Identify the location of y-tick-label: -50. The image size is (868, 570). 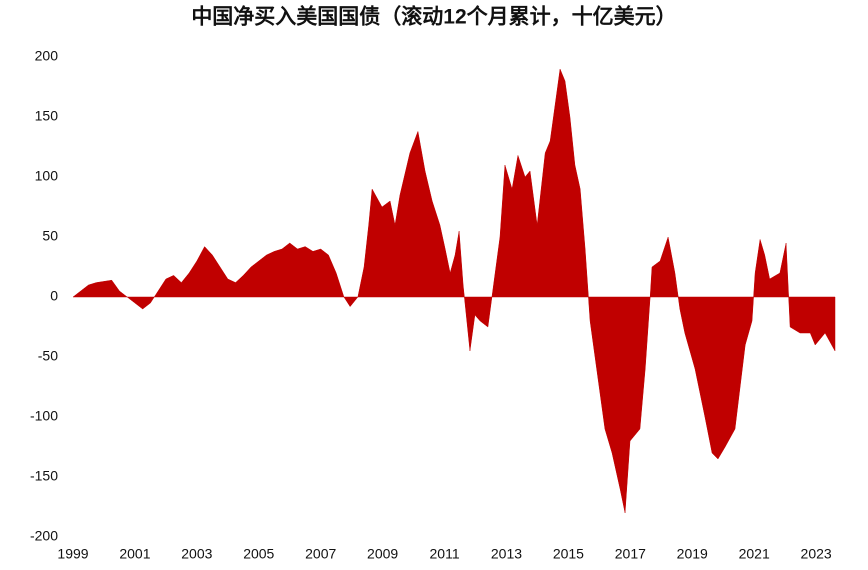
(48, 356).